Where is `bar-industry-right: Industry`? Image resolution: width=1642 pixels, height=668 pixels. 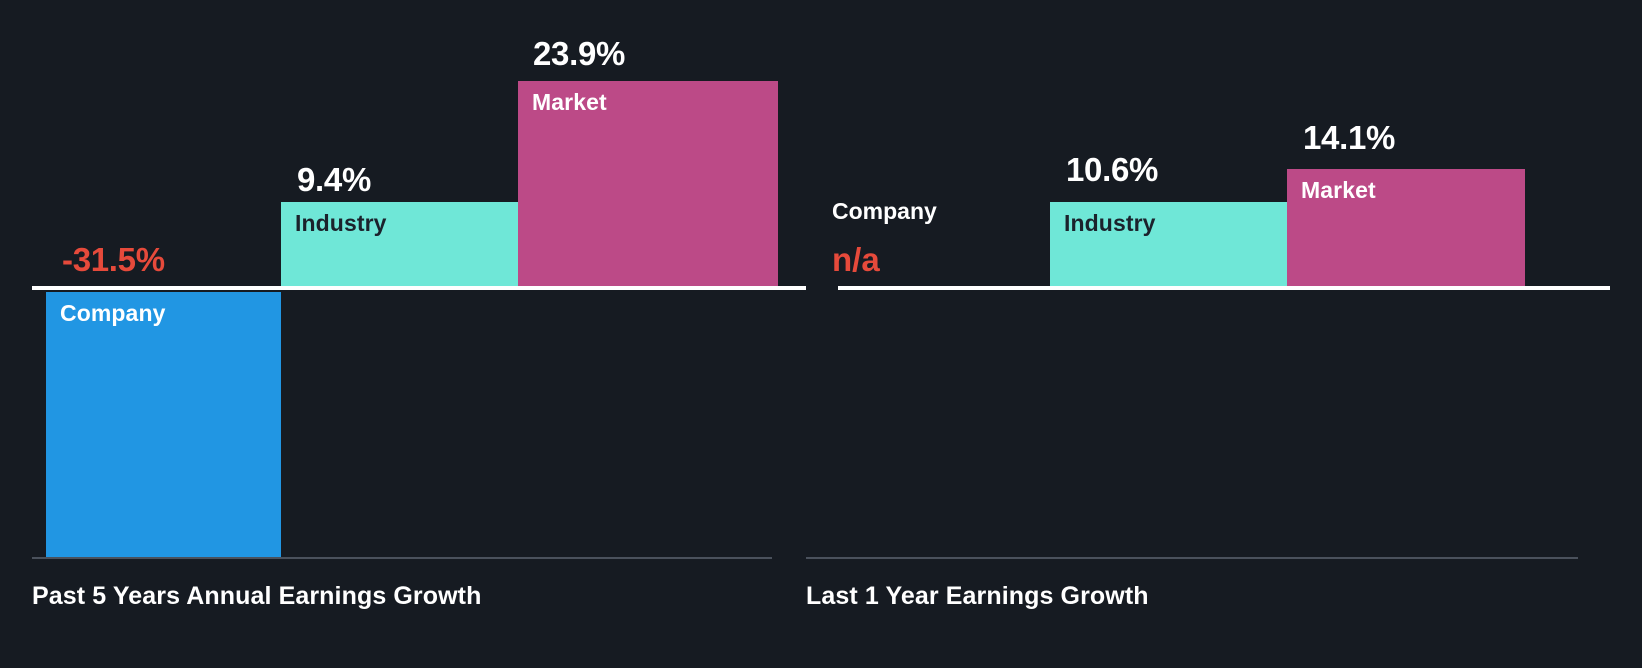 bar-industry-right: Industry is located at coordinates (1168, 245).